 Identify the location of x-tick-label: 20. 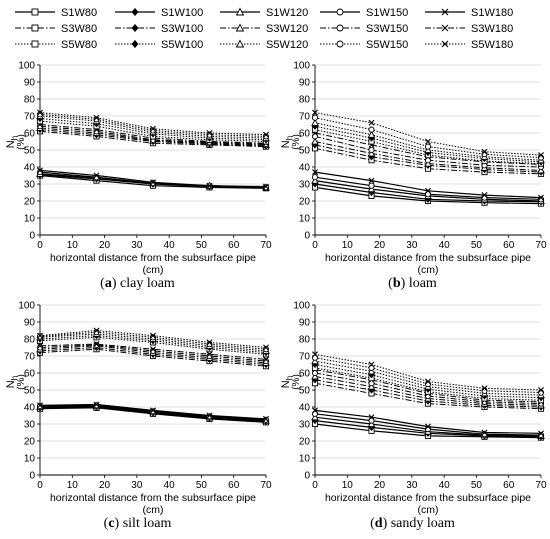
(380, 485).